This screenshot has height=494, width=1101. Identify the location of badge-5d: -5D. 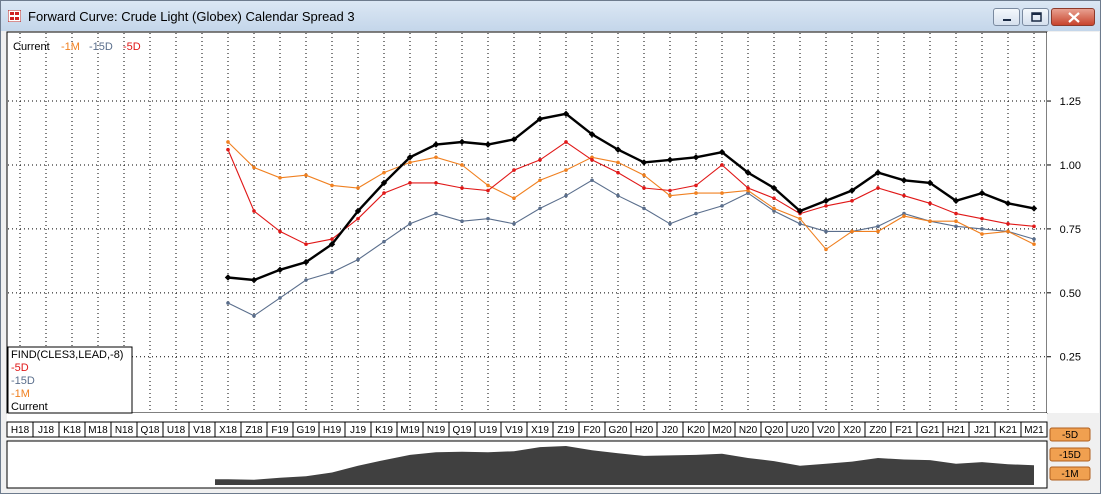
(1070, 434).